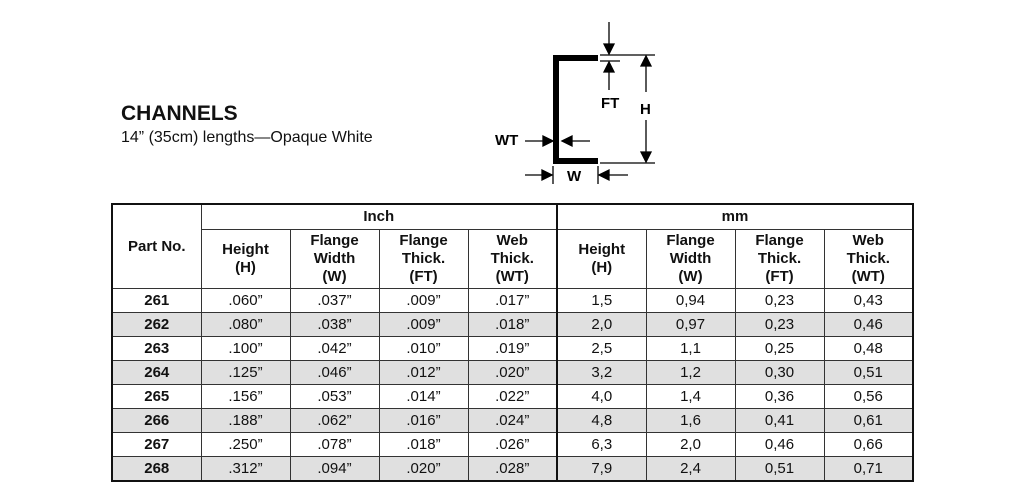 This screenshot has height=498, width=1024. What do you see at coordinates (245, 348) in the screenshot?
I see `cell: .100”` at bounding box center [245, 348].